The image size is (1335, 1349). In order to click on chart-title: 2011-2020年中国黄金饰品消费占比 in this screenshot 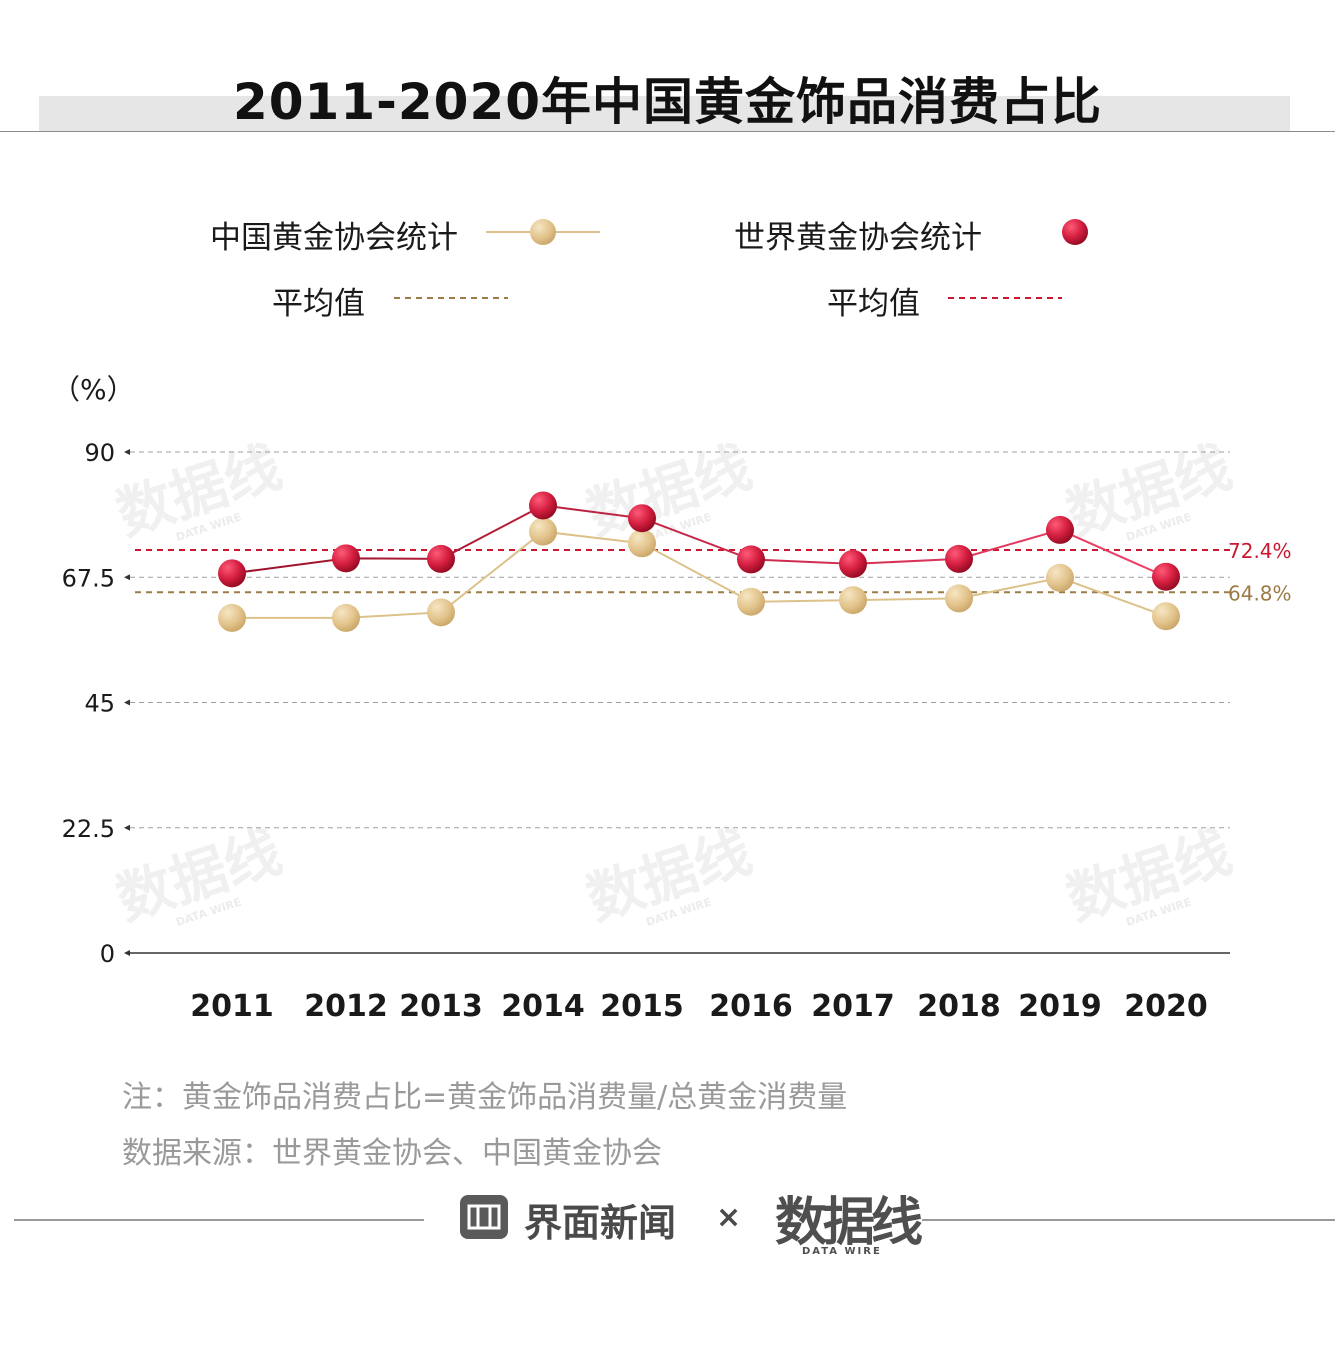, I will do `click(667, 102)`.